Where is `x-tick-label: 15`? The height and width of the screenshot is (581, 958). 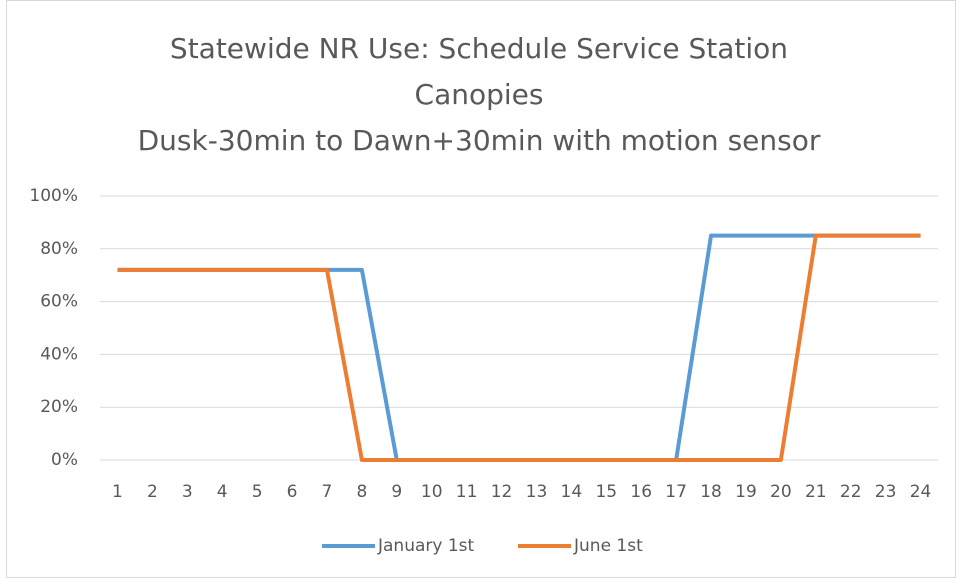 x-tick-label: 15 is located at coordinates (606, 492).